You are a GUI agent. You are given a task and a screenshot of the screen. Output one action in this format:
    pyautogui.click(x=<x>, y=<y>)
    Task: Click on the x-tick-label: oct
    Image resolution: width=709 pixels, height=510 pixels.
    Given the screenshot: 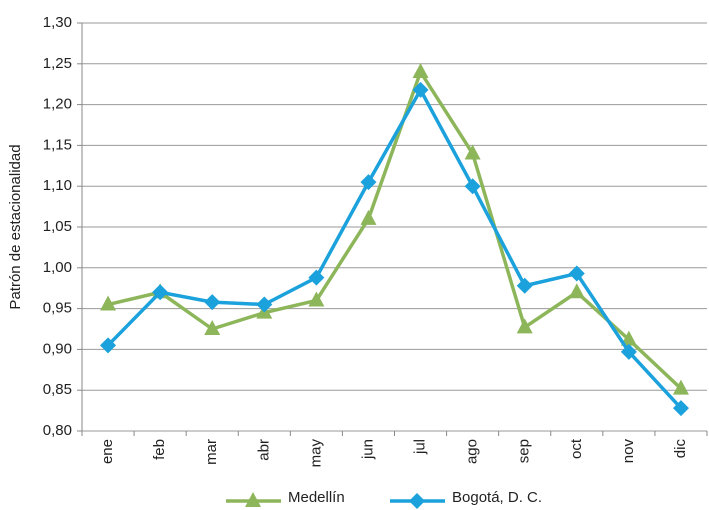 What is the action you would take?
    pyautogui.click(x=576, y=448)
    